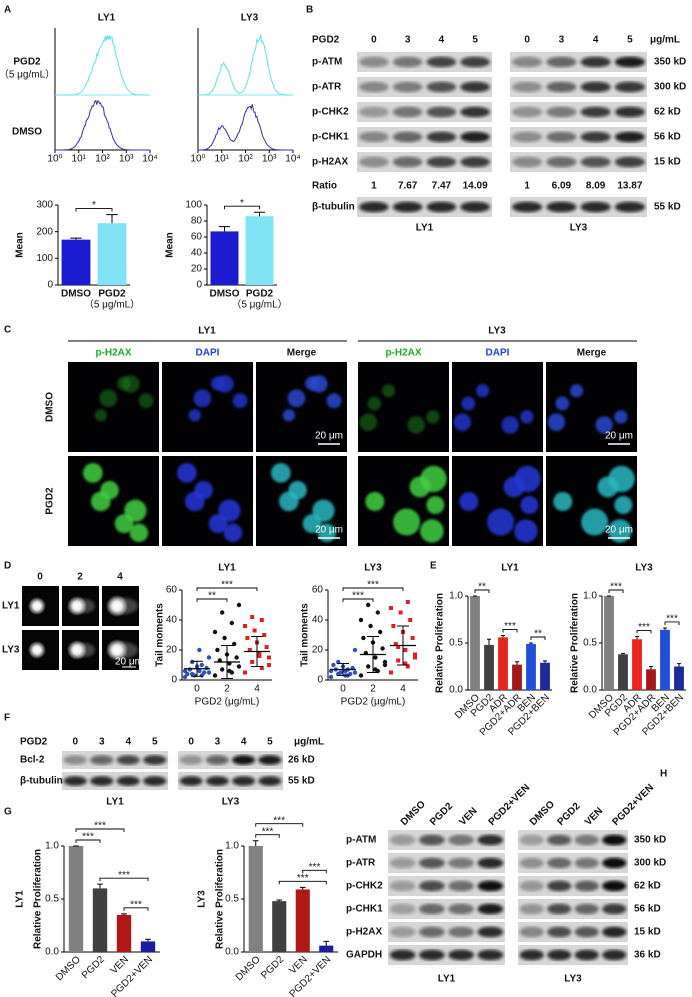 This screenshot has width=692, height=997. Describe the element at coordinates (629, 186) in the screenshot. I see `ratio-value: 13.87` at that location.